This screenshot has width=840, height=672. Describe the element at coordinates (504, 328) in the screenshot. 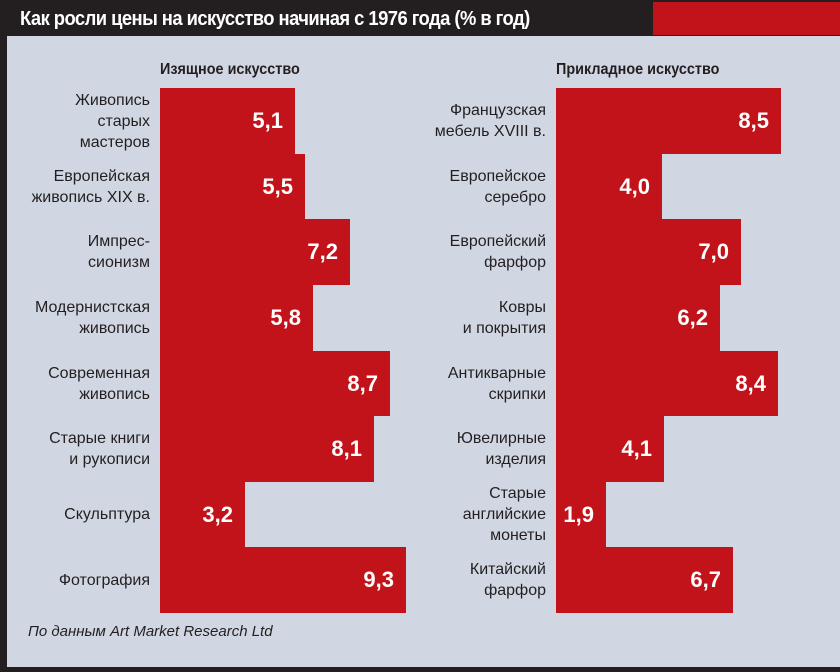

I see `category-label-line: и покрытия` at that location.